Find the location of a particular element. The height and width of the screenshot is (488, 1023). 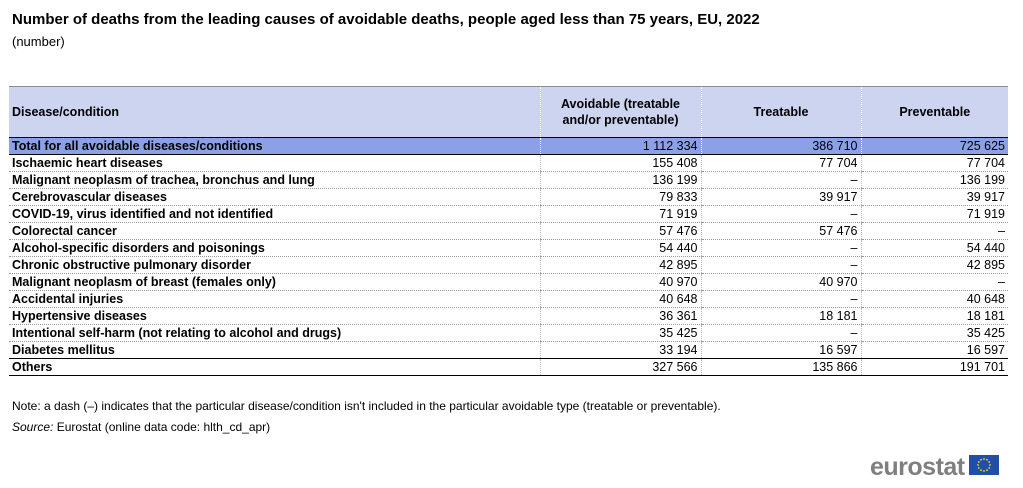

cell-preventable: 42 895 is located at coordinates (934, 265).